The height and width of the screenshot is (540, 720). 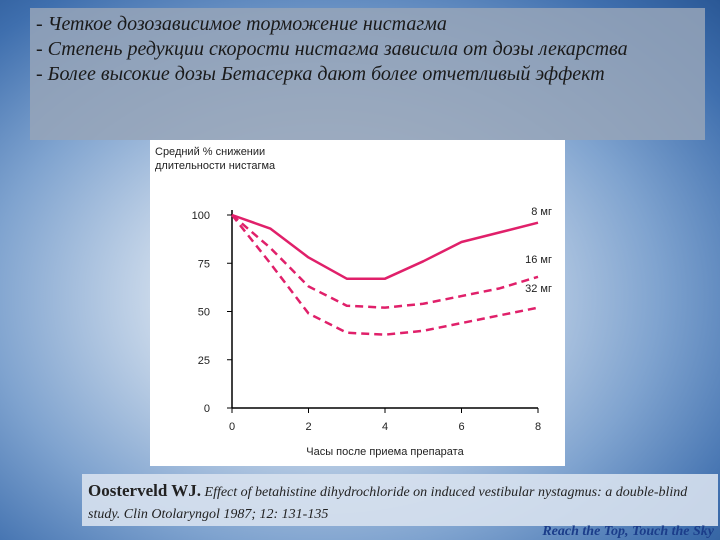 What do you see at coordinates (204, 313) in the screenshot?
I see `y-tick-label: 50` at bounding box center [204, 313].